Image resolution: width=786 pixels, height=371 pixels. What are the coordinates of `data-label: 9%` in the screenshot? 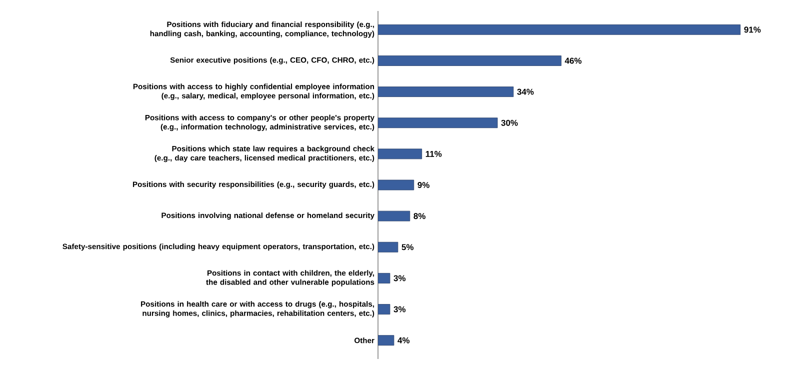 It's located at (424, 185).